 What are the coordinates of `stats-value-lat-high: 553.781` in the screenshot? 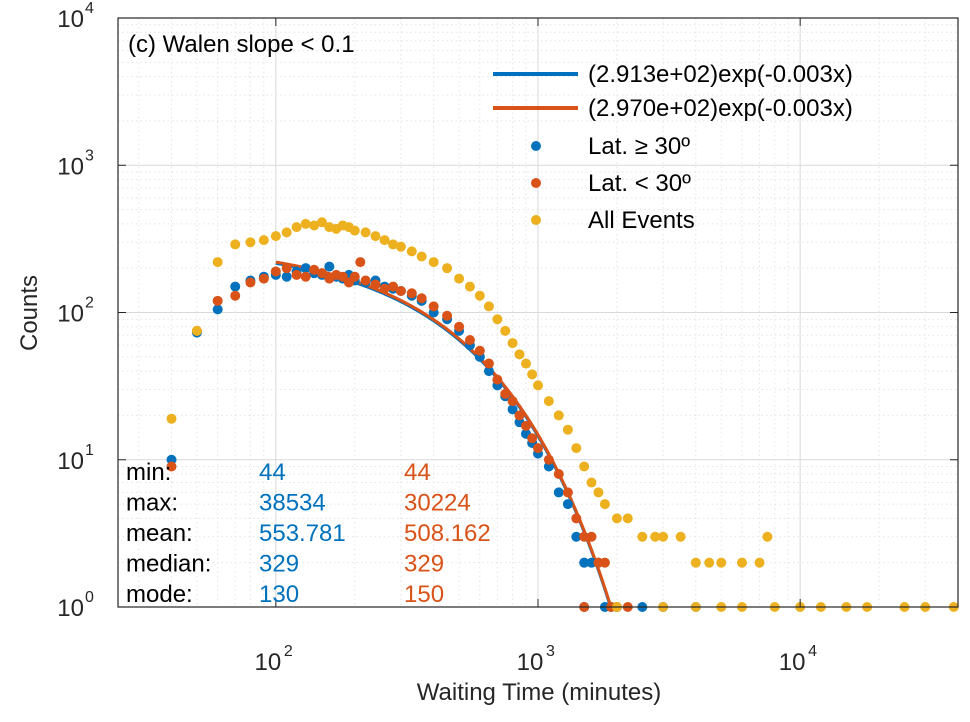 It's located at (302, 533).